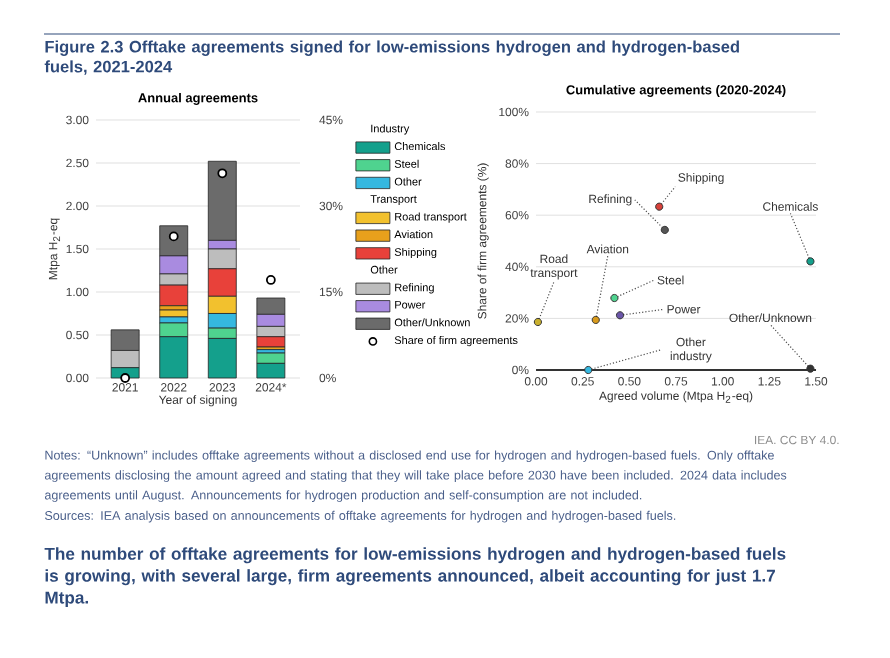 Image resolution: width=890 pixels, height=658 pixels. Describe the element at coordinates (415, 577) in the screenshot. I see `text: The number of offtake agreements for low-emissions hydrogen and hydrogen-based fuels is growing, with several large, firm agreements announced, albeit accounting for just 1.7 Mtpa.` at that location.